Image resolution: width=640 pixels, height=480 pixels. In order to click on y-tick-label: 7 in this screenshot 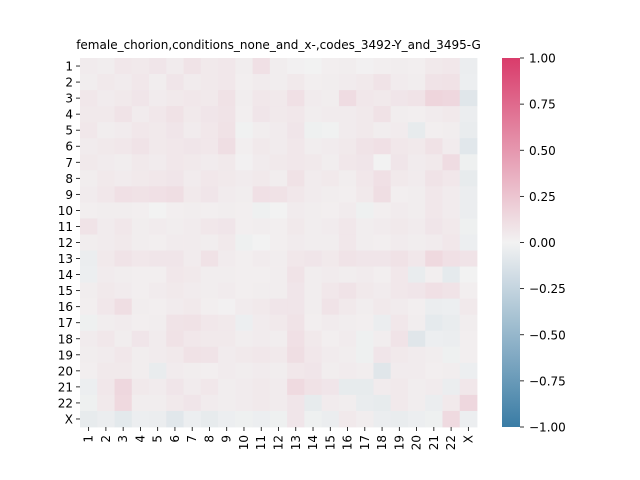, I will do `click(69, 163)`.